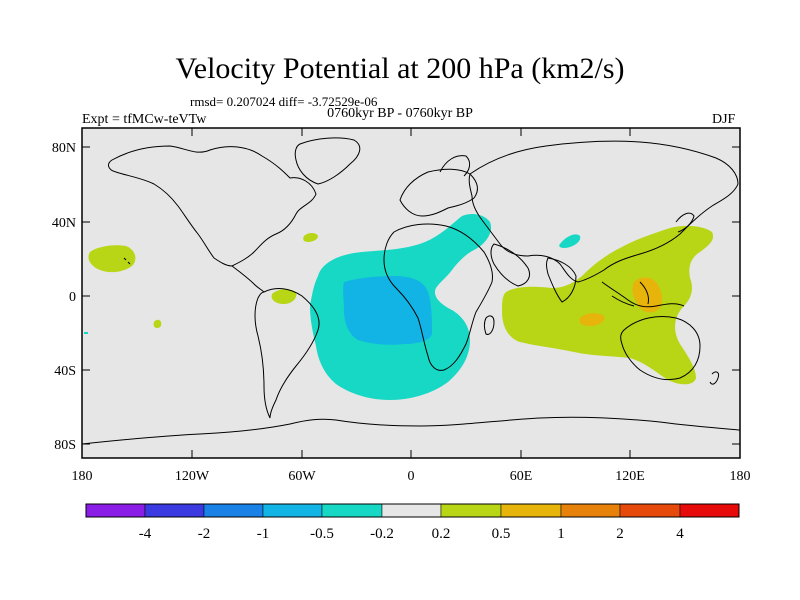 Image resolution: width=800 pixels, height=600 pixels. Describe the element at coordinates (570, 241) in the screenshot. I see `negative-anomaly-small-arabia` at that location.